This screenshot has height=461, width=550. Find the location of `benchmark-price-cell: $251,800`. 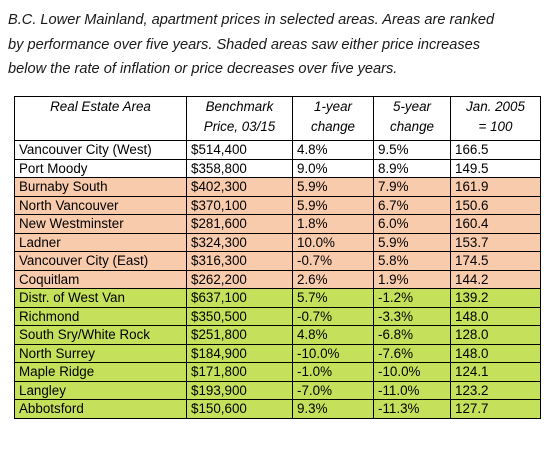

benchmark-price-cell: $251,800 is located at coordinates (239, 335).